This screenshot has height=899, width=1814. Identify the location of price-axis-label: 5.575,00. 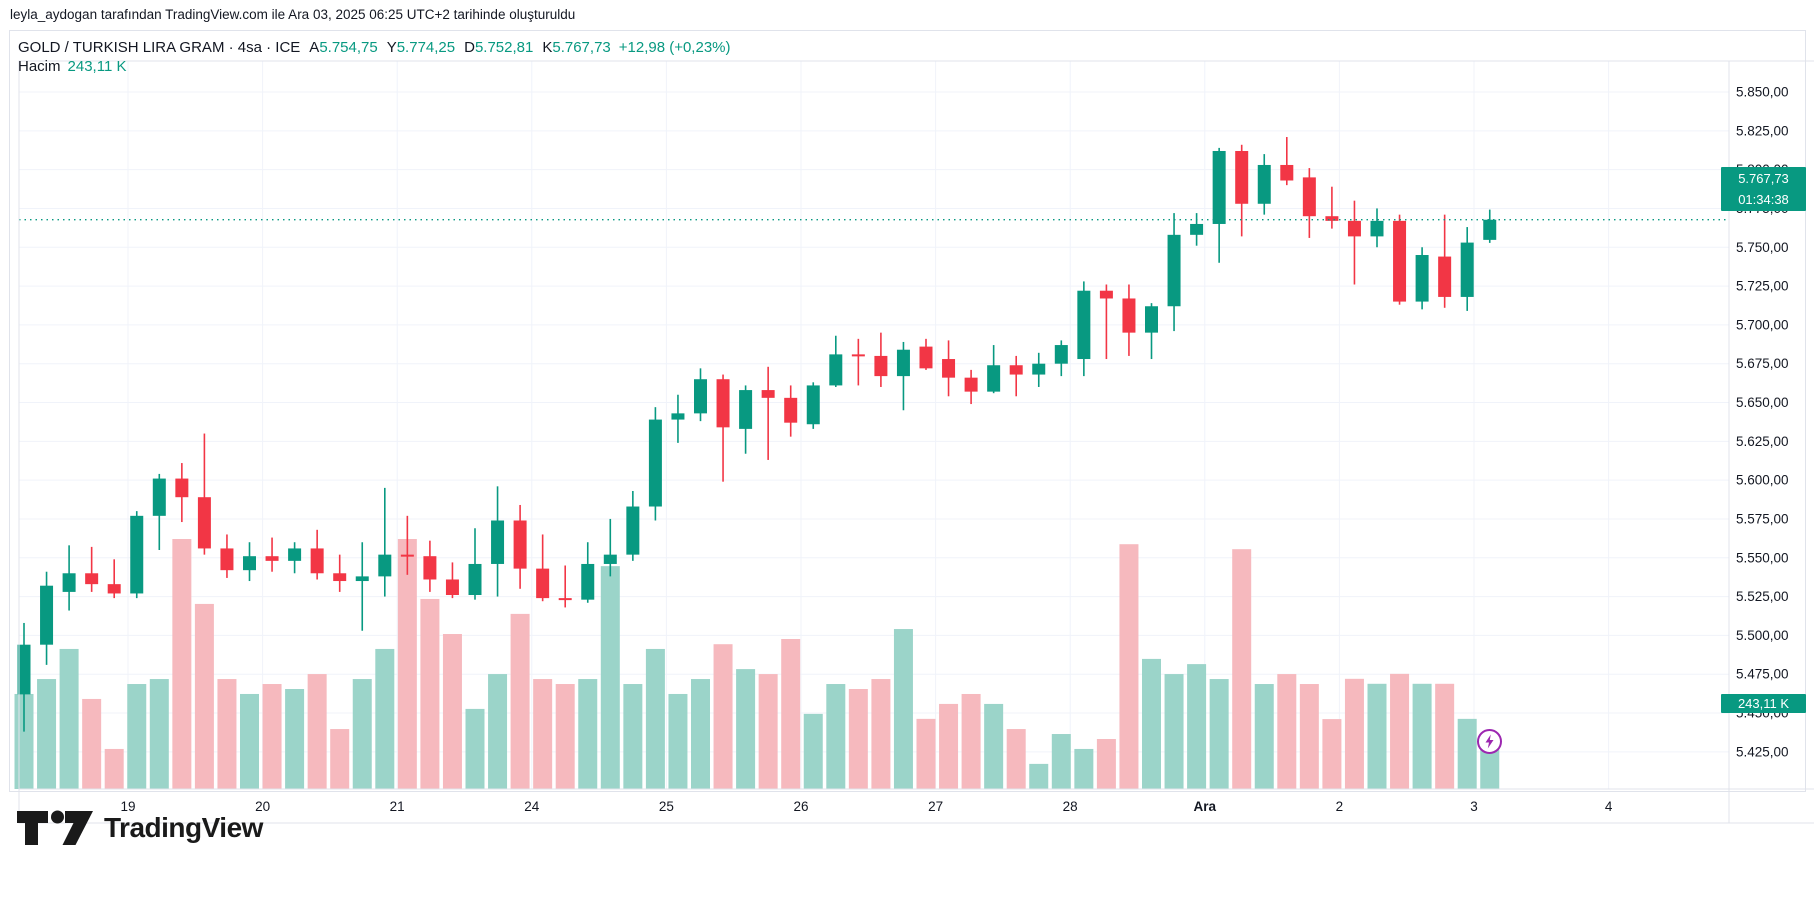
(1762, 518).